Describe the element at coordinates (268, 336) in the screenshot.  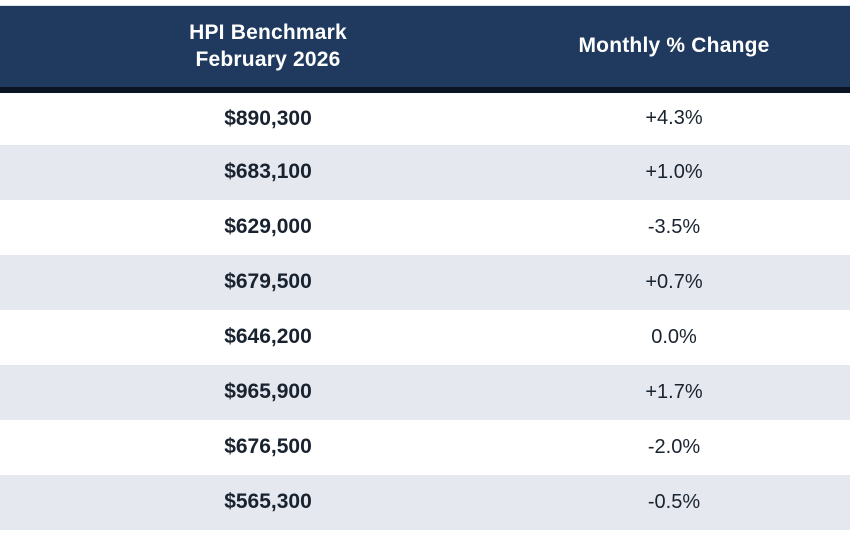
I see `benchmark-value: $646,200` at that location.